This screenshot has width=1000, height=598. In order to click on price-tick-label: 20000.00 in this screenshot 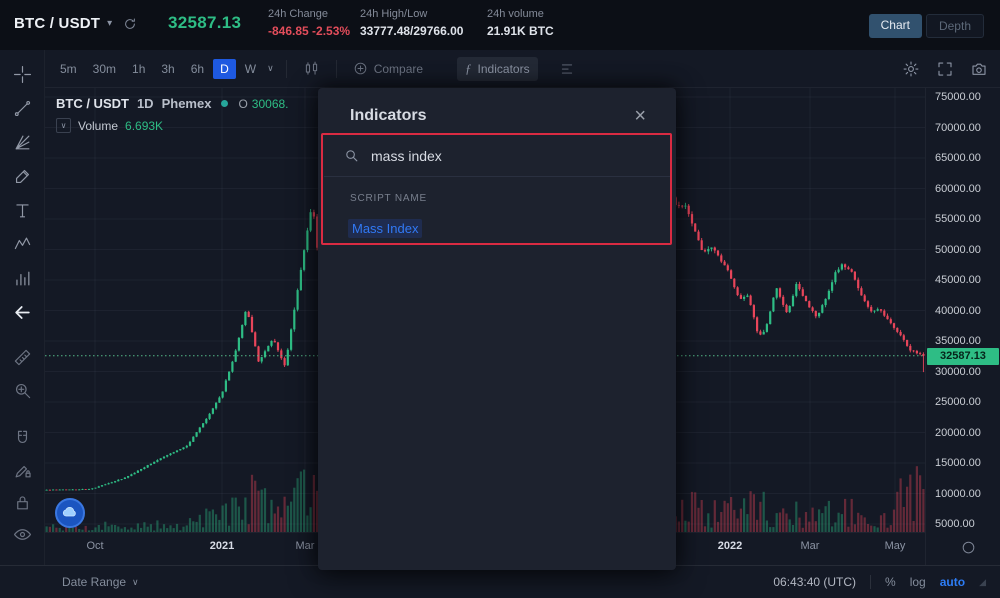, I will do `click(958, 432)`.